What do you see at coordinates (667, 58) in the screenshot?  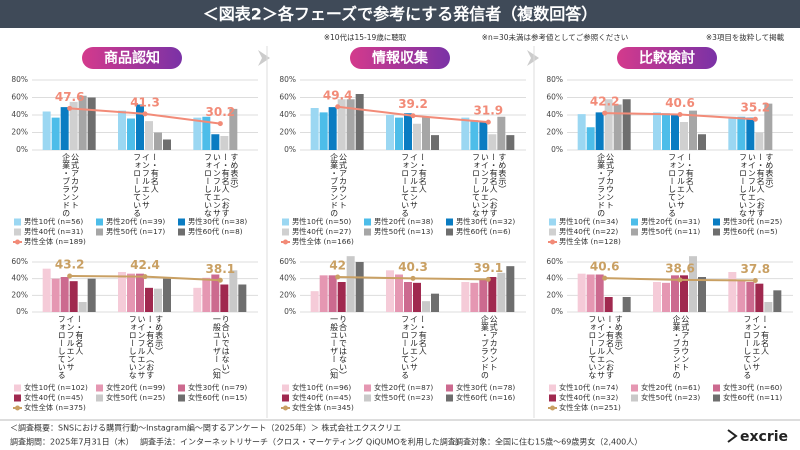 I see `panel-title: 比較検討` at bounding box center [667, 58].